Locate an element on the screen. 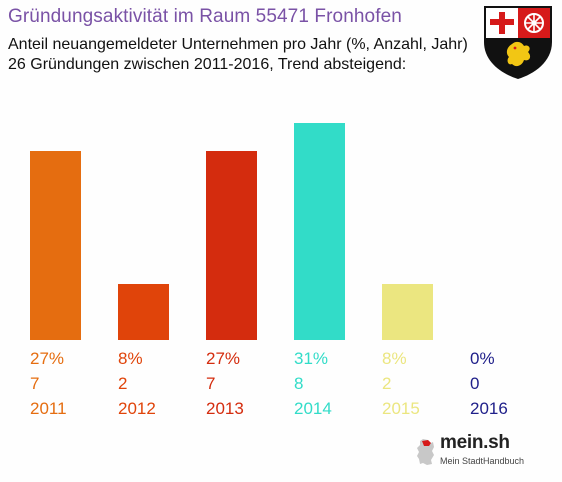 The image size is (562, 482). bar-2012 is located at coordinates (143, 312).